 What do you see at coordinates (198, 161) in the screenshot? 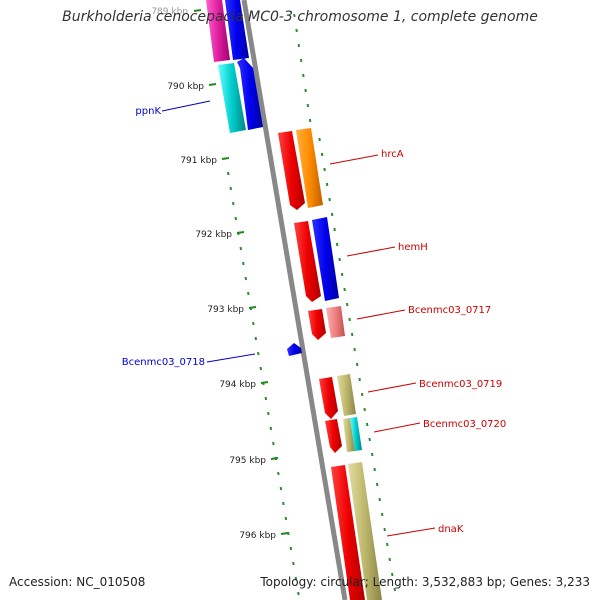
I see `tick-label-791: 791 kbp` at bounding box center [198, 161].